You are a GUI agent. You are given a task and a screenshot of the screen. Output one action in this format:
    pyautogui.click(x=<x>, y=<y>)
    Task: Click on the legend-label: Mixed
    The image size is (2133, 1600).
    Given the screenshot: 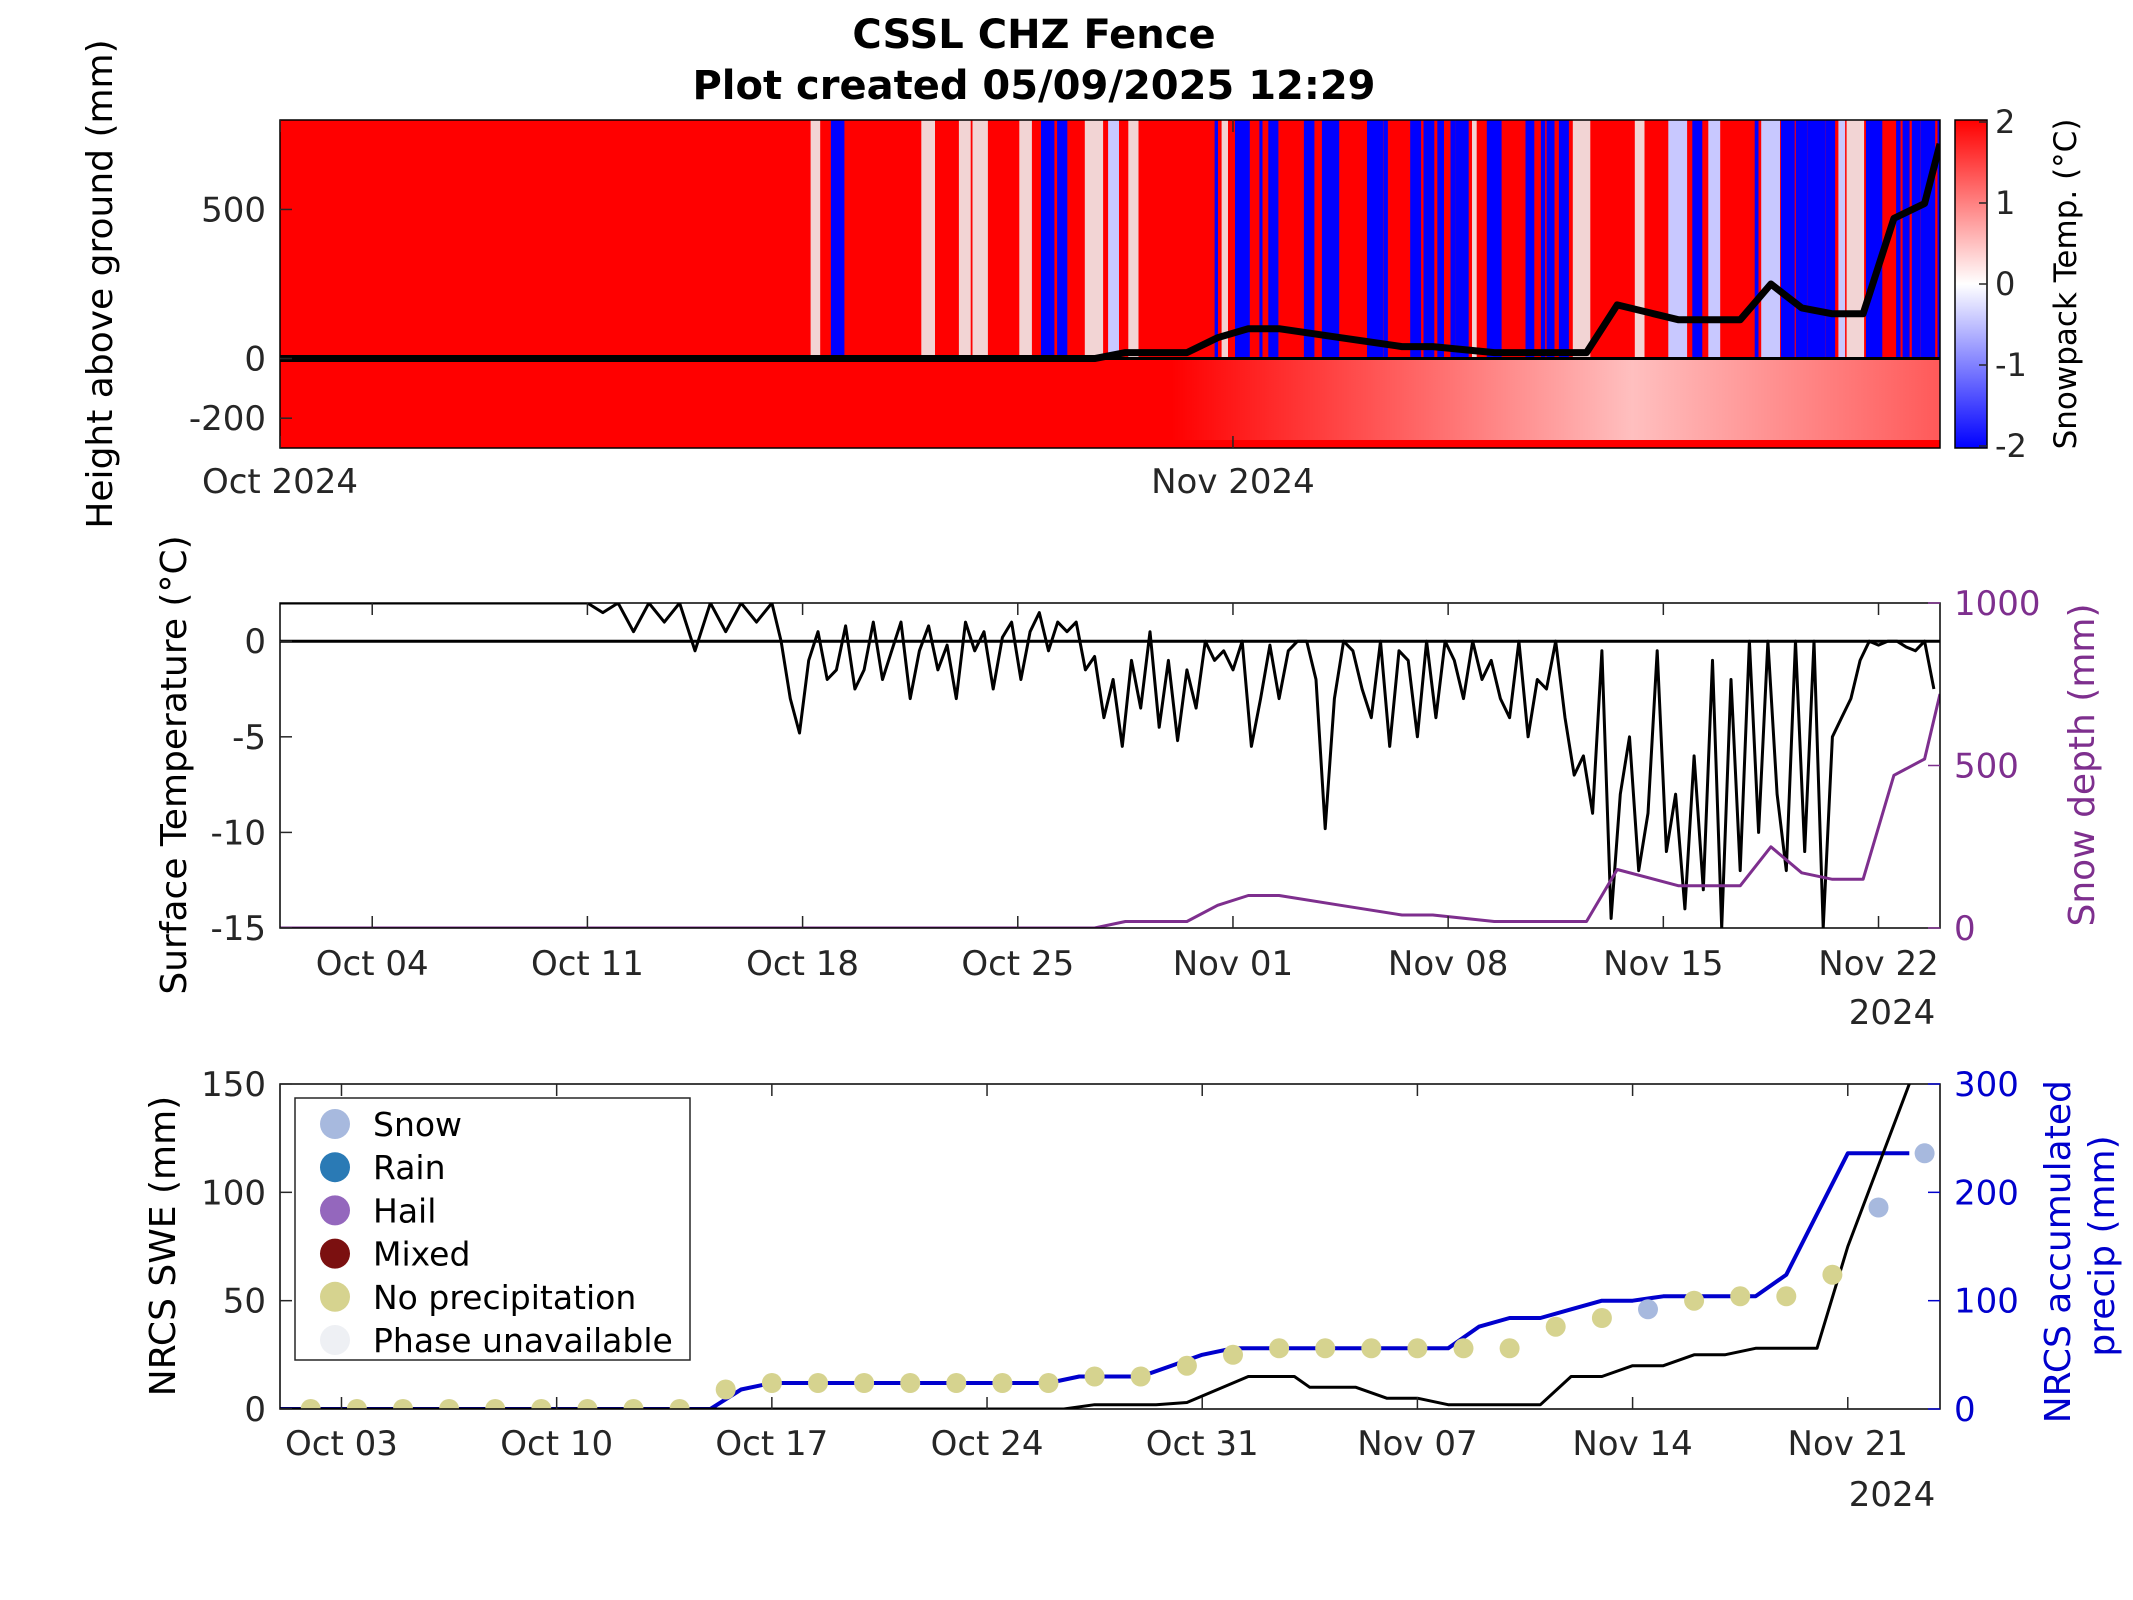 What is the action you would take?
    pyautogui.click(x=421, y=1254)
    